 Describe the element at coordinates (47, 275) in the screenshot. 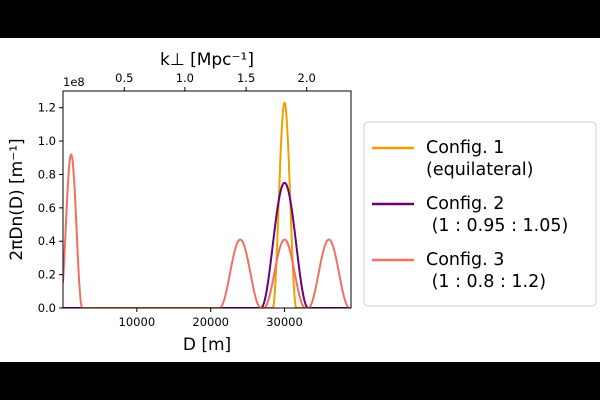

I see `y-tick-label: 0.2` at that location.